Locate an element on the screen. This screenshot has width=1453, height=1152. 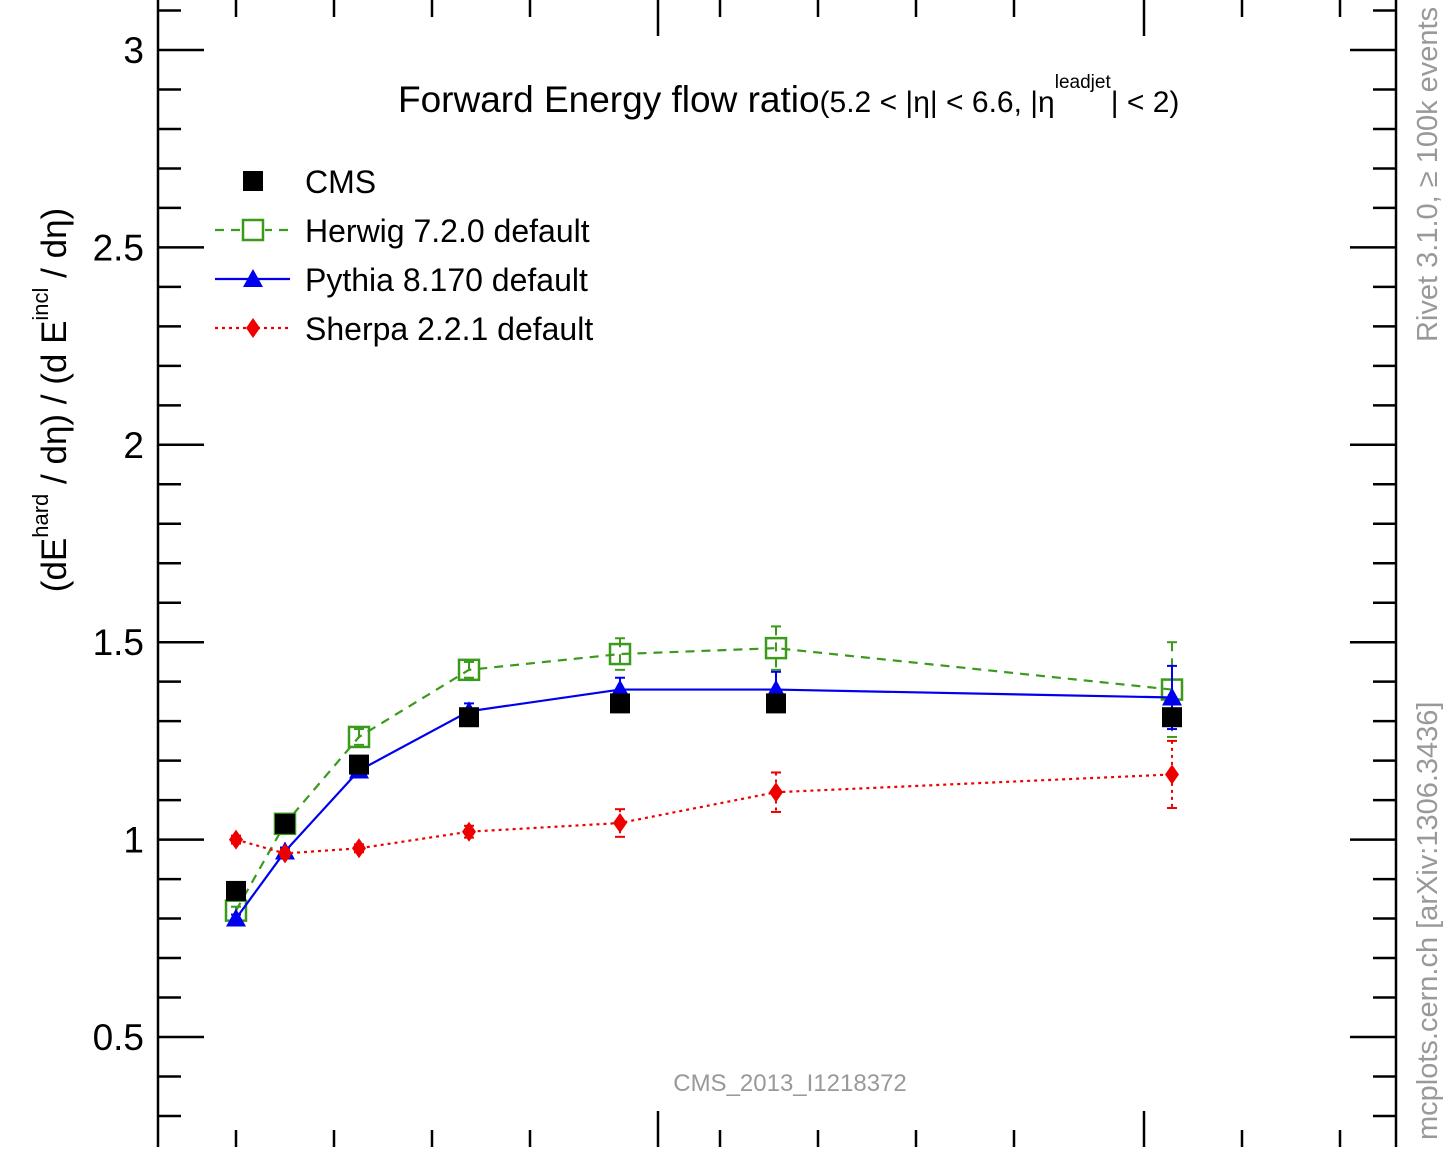
series-line-sherpa is located at coordinates (704, 814).